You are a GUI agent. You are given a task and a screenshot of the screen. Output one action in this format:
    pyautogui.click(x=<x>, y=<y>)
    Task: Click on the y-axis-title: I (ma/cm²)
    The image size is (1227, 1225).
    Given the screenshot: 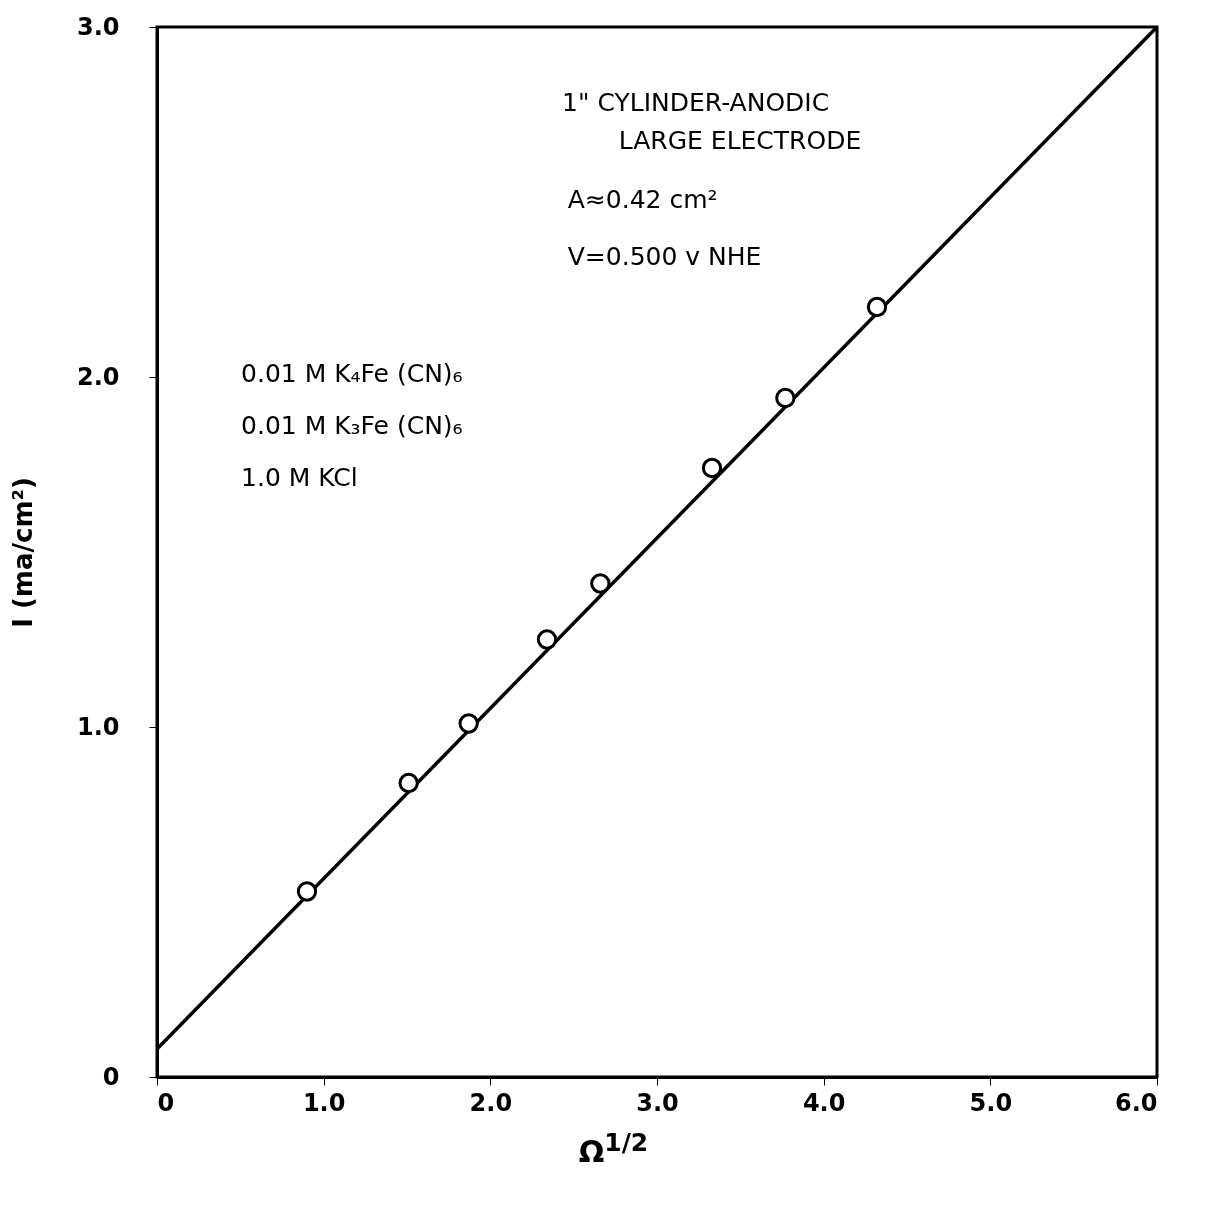 What is the action you would take?
    pyautogui.click(x=22, y=552)
    